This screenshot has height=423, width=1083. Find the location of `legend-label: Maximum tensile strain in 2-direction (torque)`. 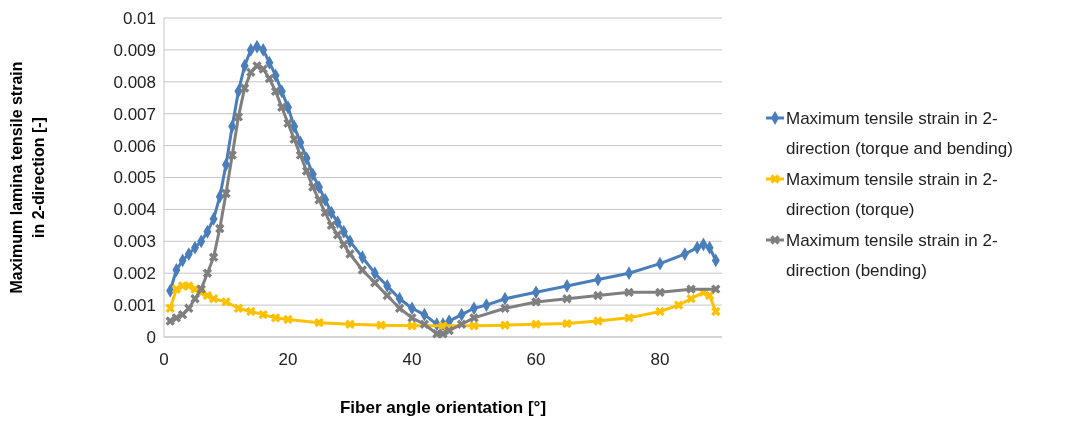

legend-label: Maximum tensile strain in 2-direction (torque) is located at coordinates (892, 194).